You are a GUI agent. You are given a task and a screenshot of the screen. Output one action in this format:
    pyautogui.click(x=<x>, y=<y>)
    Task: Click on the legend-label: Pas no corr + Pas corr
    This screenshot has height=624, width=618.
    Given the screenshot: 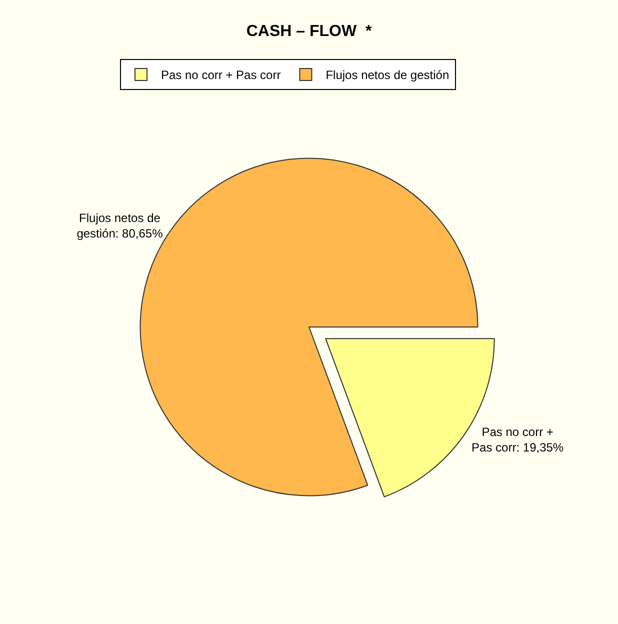 What is the action you would take?
    pyautogui.click(x=221, y=75)
    